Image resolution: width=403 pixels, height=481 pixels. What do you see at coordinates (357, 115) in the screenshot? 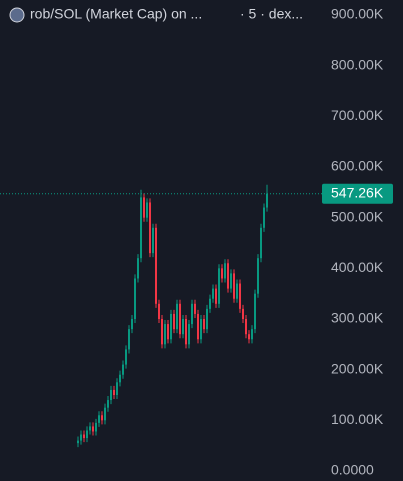
I see `y-tick-label: 700.00K` at bounding box center [357, 115].